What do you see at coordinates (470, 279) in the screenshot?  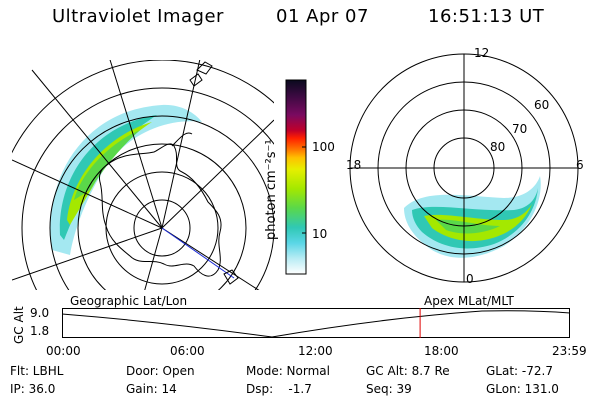 I see `mlt-label-0: 0` at bounding box center [470, 279].